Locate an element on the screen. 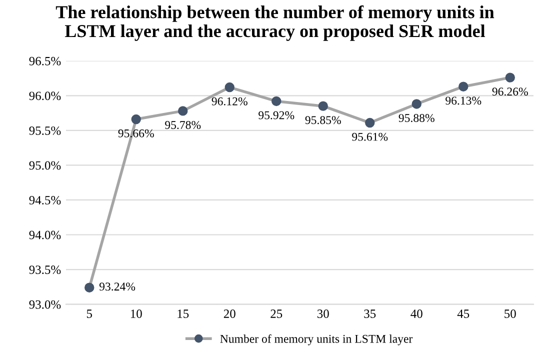 This screenshot has height=358, width=550. data-label: 96.13% is located at coordinates (464, 100).